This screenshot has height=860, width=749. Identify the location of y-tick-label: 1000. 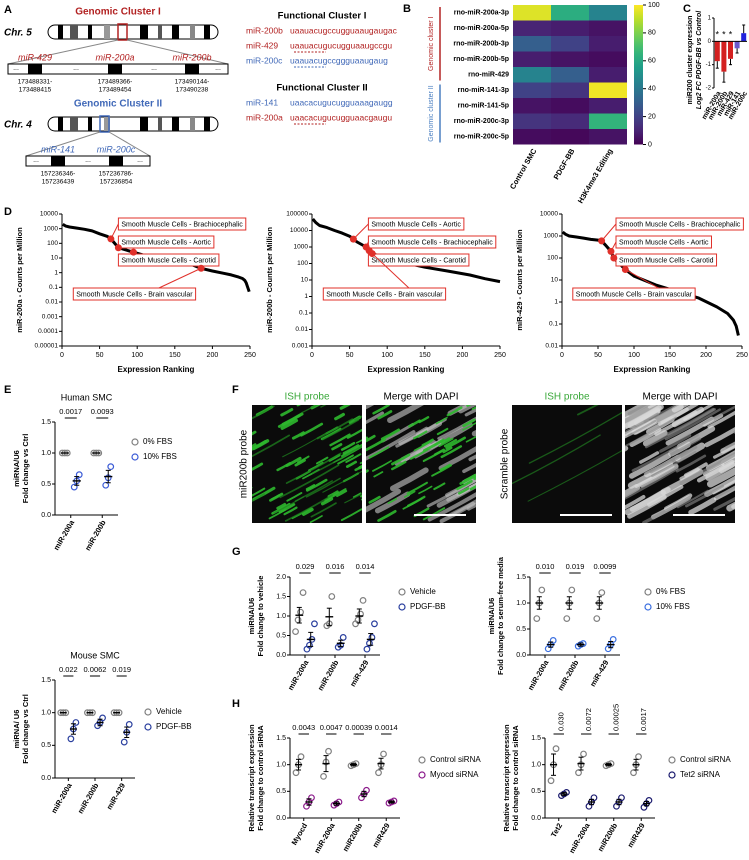
(51, 228).